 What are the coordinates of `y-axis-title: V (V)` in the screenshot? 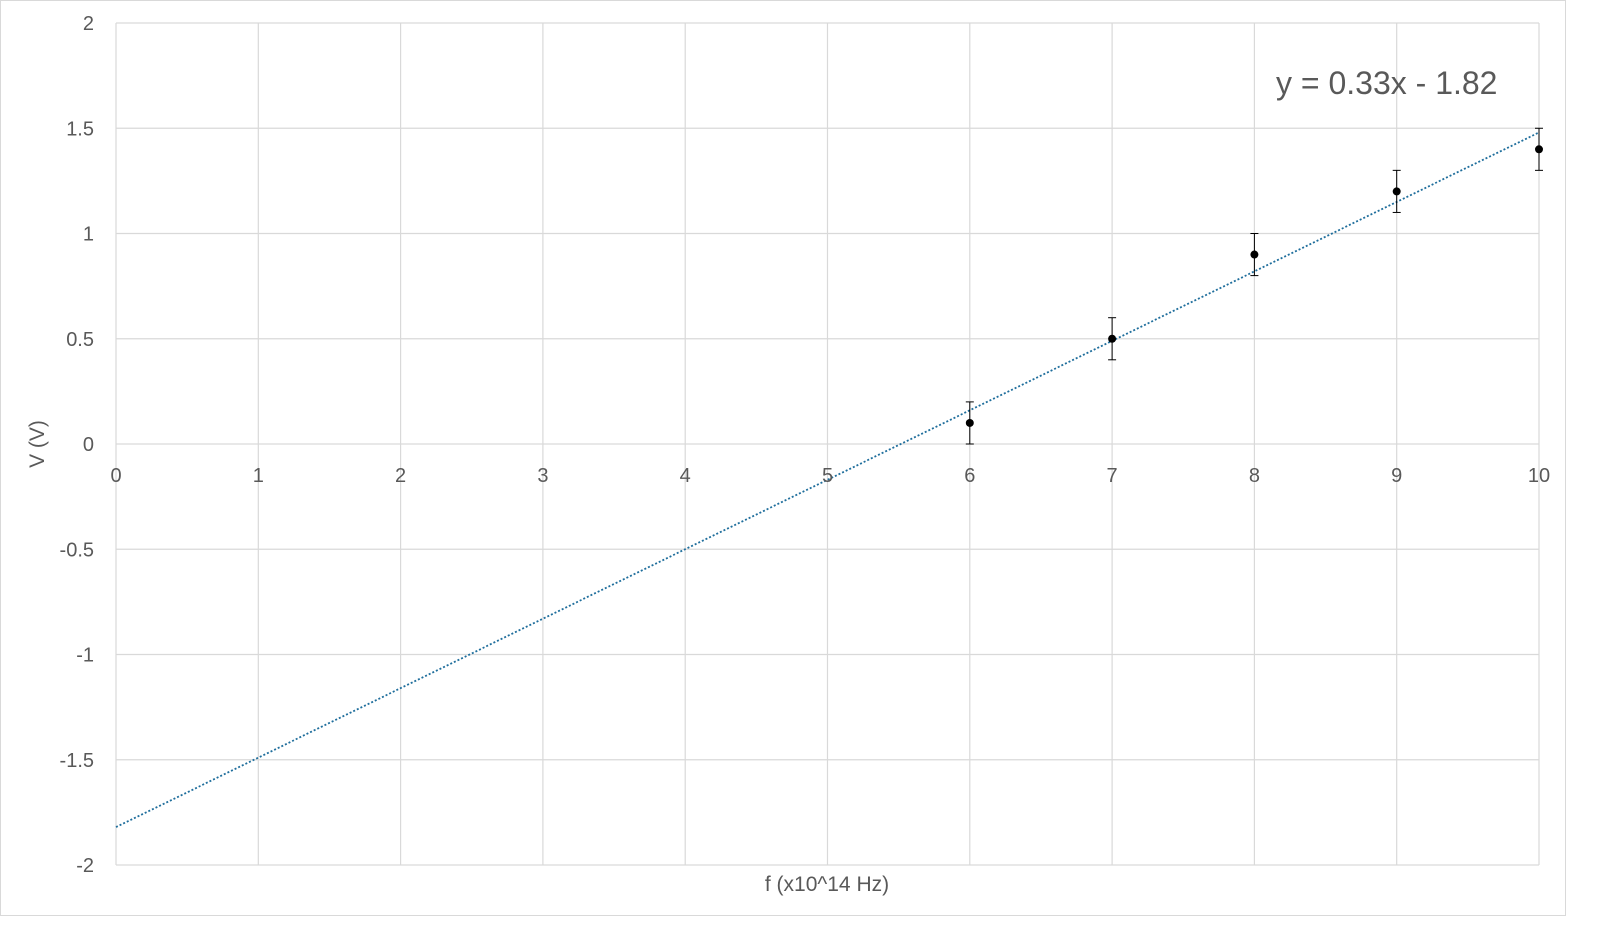 It's located at (37, 444).